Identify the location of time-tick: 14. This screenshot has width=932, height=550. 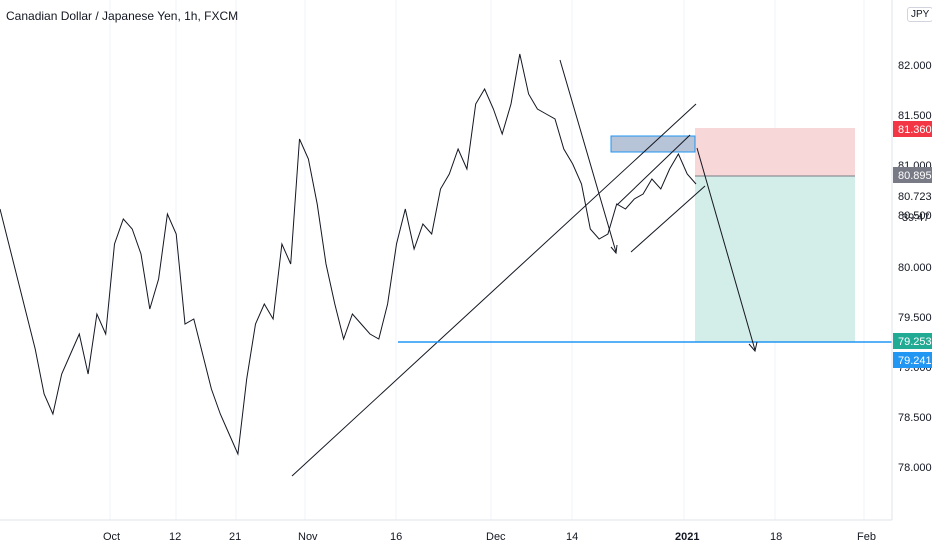
(572, 537).